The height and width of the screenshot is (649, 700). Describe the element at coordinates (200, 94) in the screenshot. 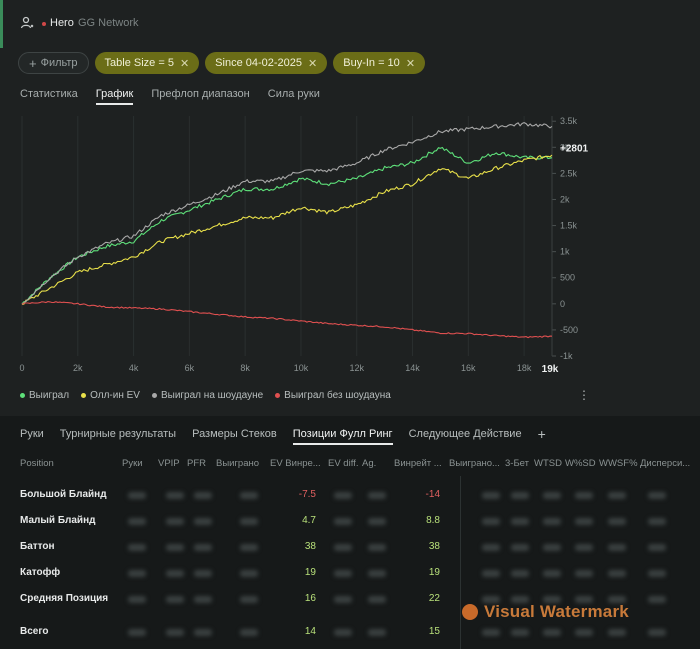

I see `tab-preflop-range: Префлоп диапазон` at that location.